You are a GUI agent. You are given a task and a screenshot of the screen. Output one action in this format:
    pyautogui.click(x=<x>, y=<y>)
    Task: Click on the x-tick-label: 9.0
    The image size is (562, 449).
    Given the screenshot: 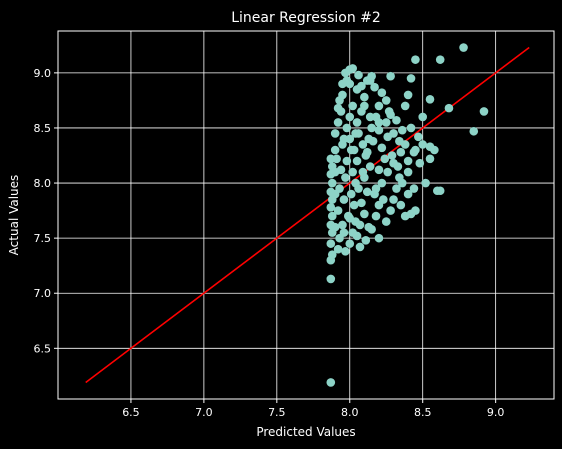 What is the action you would take?
    pyautogui.click(x=496, y=412)
    